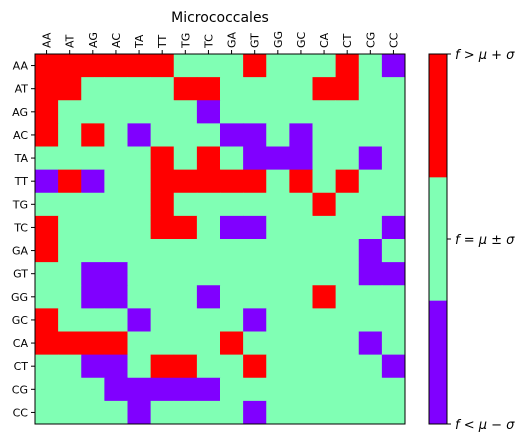 The image size is (525, 445). I want to click on heatmap-cell-GG-GG, so click(278, 297).